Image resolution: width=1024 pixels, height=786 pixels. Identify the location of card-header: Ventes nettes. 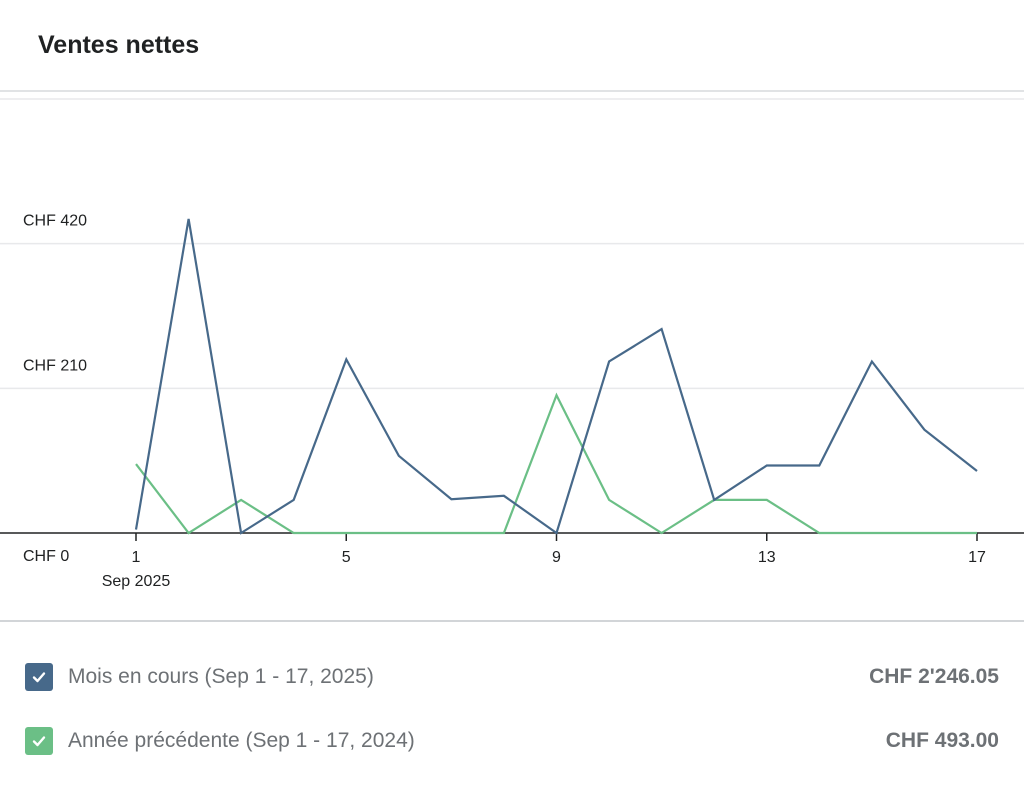
(512, 46).